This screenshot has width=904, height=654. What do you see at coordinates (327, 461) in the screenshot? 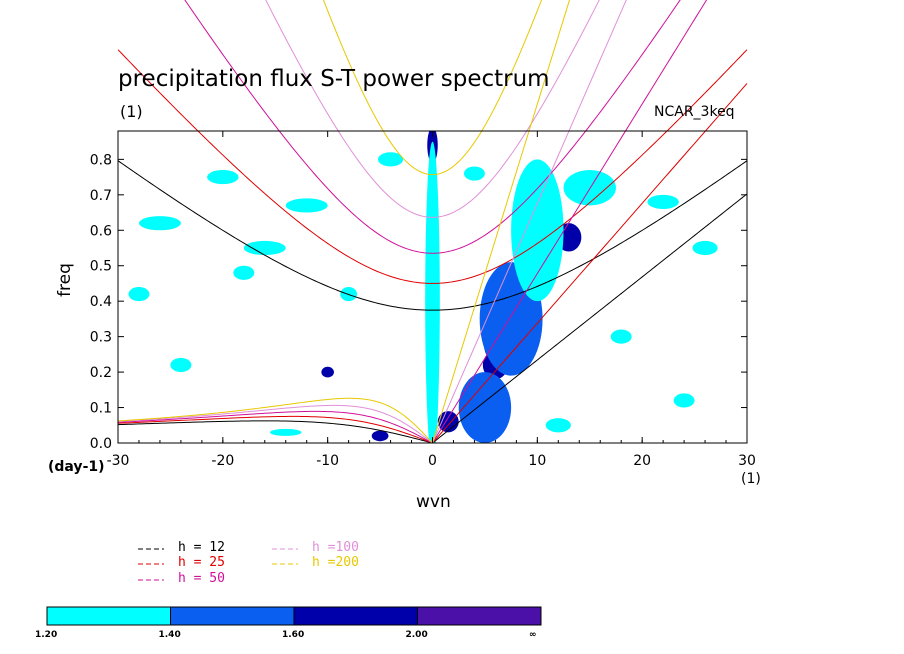
I see `x-tick-label: -10` at bounding box center [327, 461].